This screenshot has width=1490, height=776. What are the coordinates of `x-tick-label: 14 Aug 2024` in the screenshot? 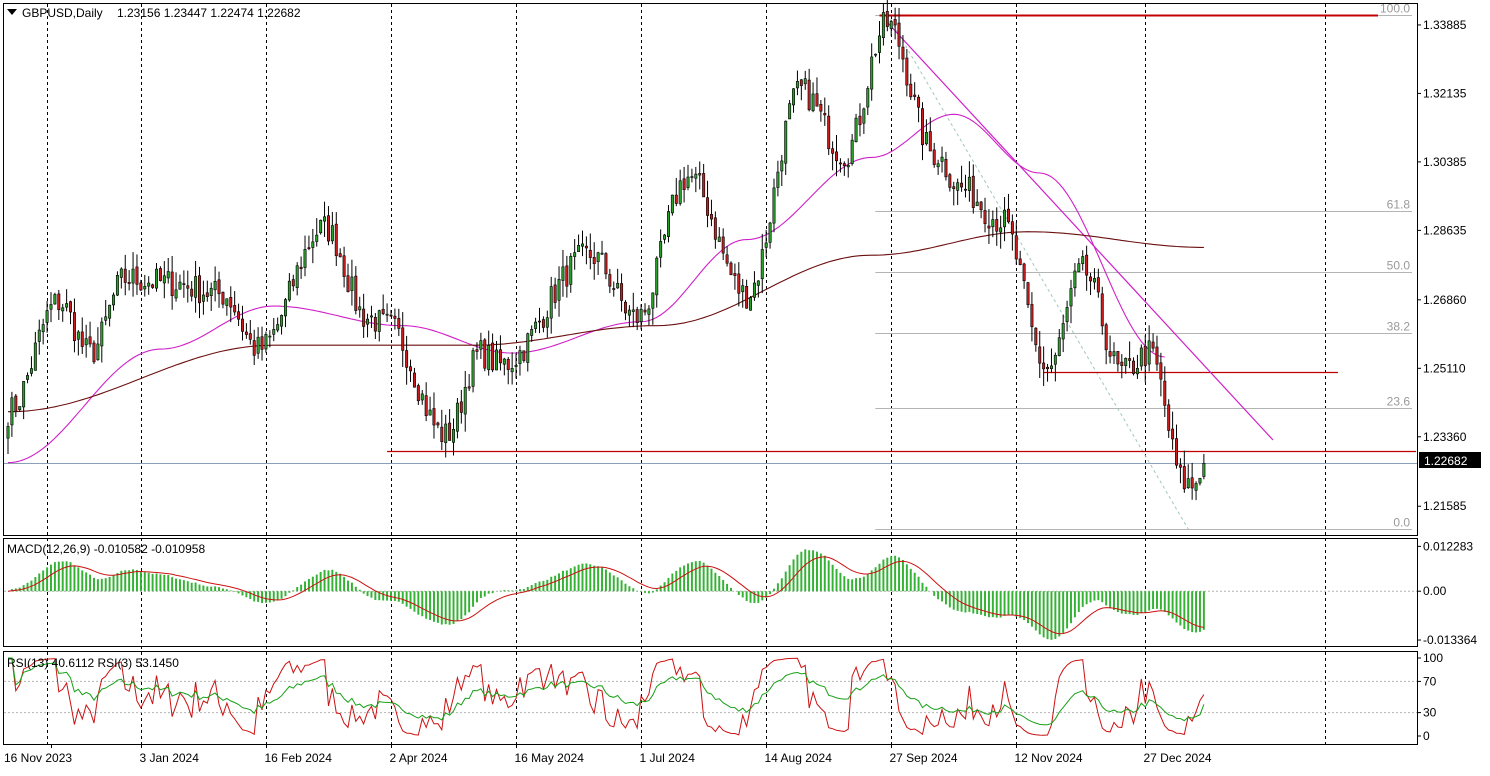 It's located at (799, 758).